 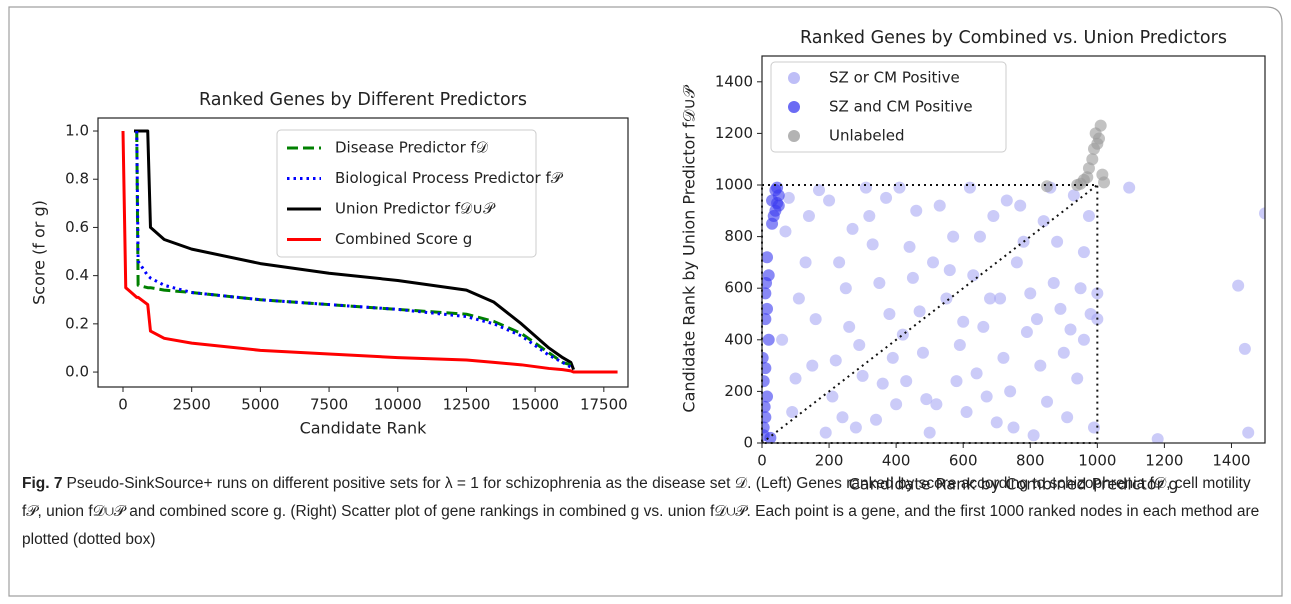 What do you see at coordinates (734, 81) in the screenshot?
I see `y-tick-label: 1400` at bounding box center [734, 81].